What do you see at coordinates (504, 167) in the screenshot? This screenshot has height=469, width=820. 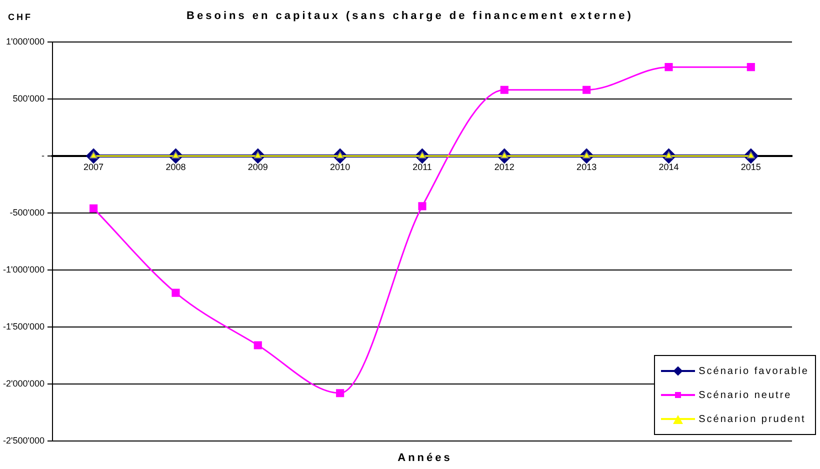 I see `x-tick-label: 2012` at bounding box center [504, 167].